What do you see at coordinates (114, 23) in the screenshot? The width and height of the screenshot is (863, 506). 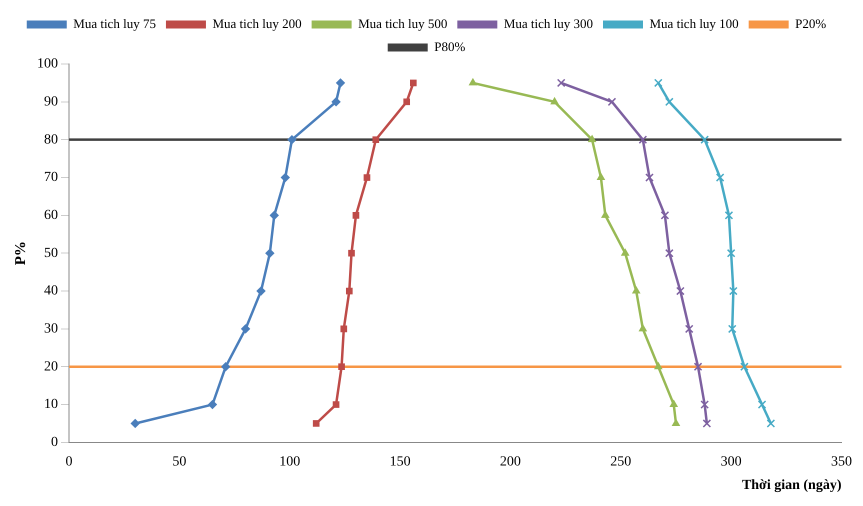 I see `legend-label: Mua tich luy 75` at bounding box center [114, 23].